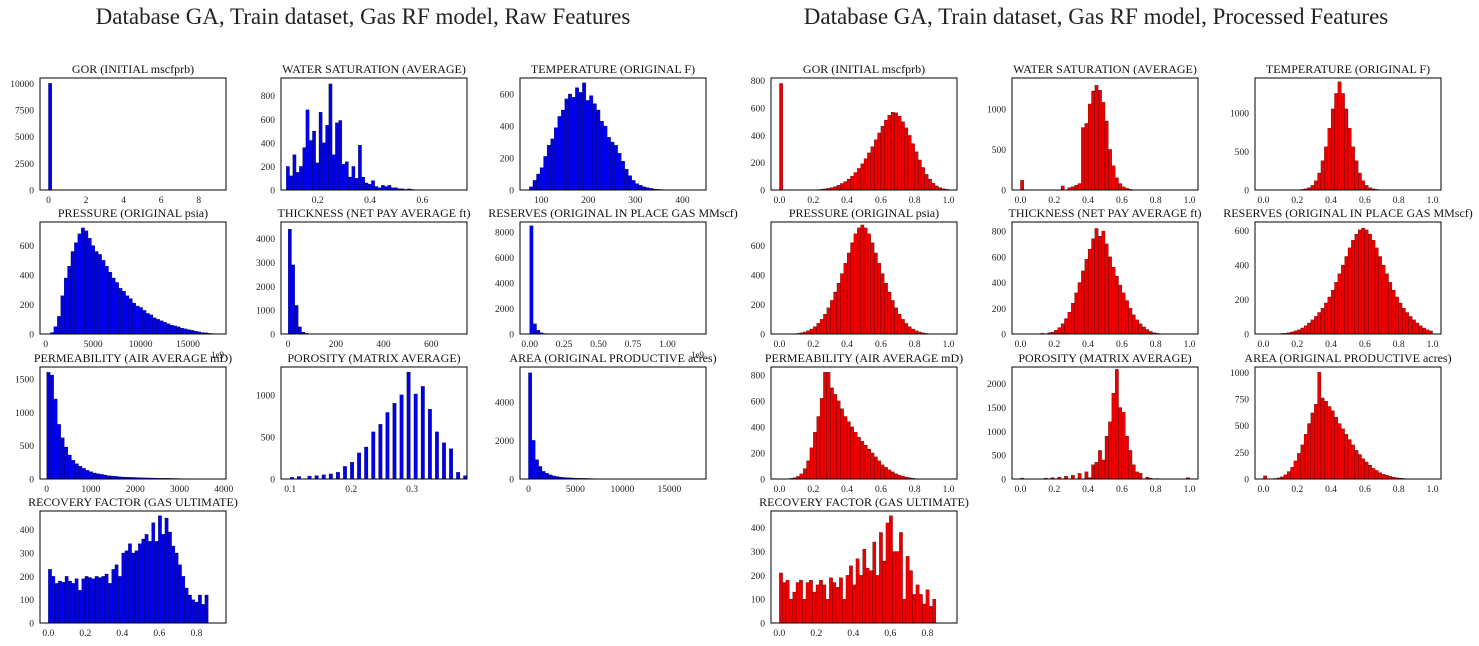  Describe the element at coordinates (758, 376) in the screenshot. I see `processed-permeability-air-average-md-ytick-label: 800` at that location.